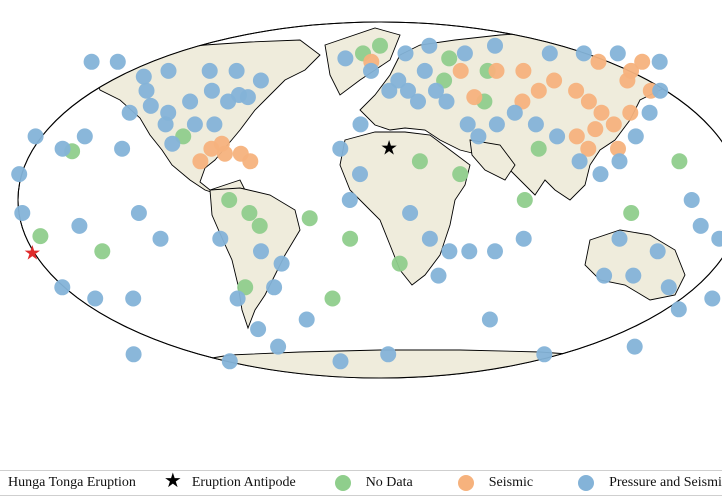  Describe the element at coordinates (466, 483) in the screenshot. I see `seismic-dot-icon` at that location.